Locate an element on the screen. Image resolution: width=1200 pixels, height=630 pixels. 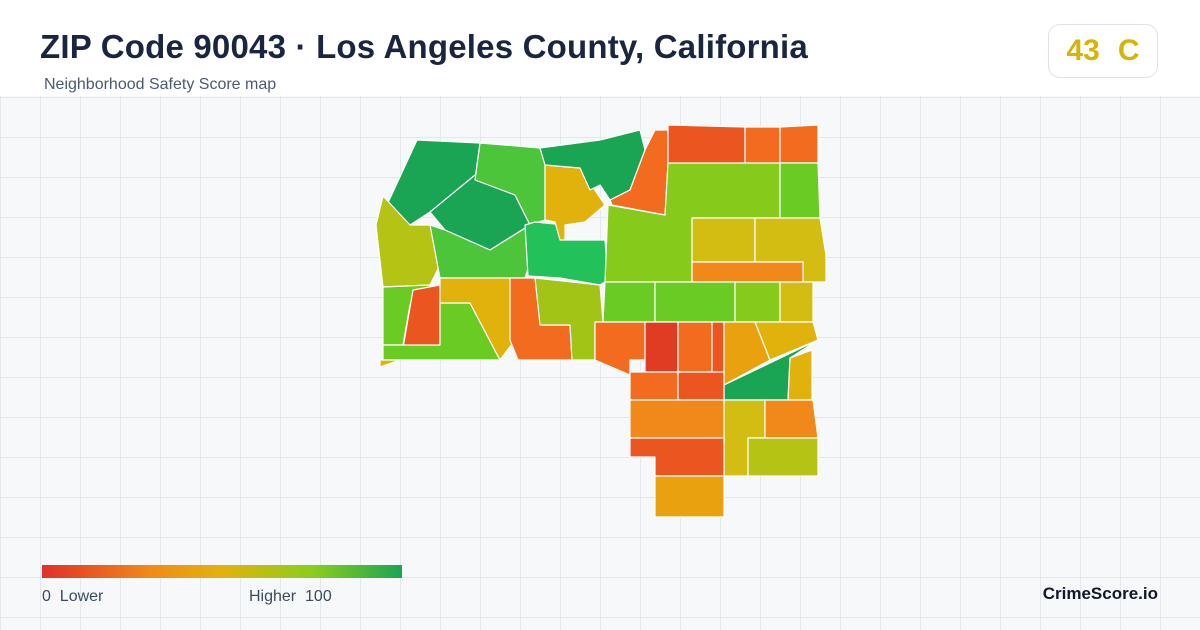
legend-min-label: 0 Lower is located at coordinates (72, 597).